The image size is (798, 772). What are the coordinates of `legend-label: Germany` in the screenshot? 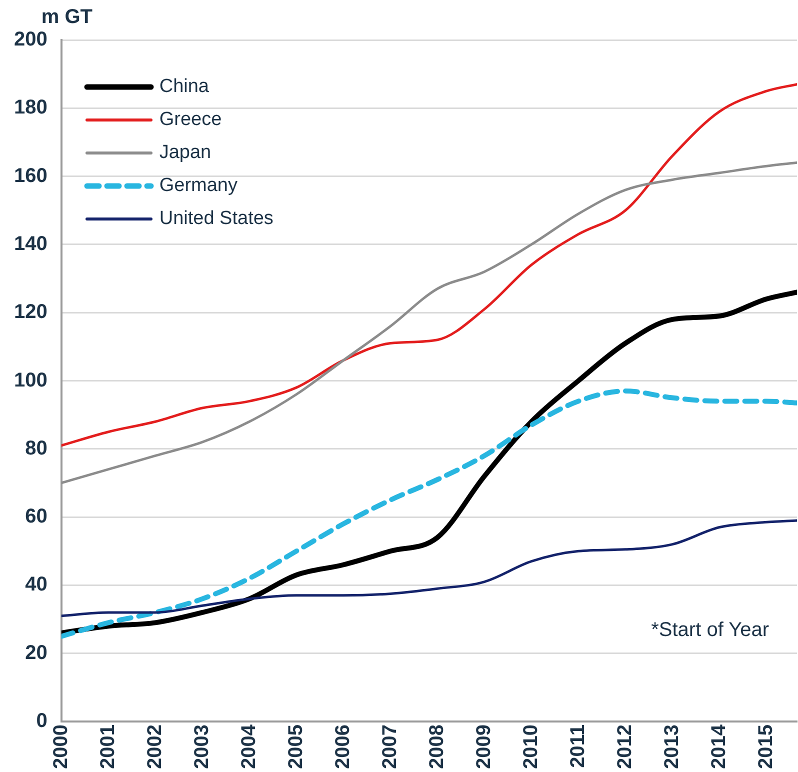 It's located at (198, 185).